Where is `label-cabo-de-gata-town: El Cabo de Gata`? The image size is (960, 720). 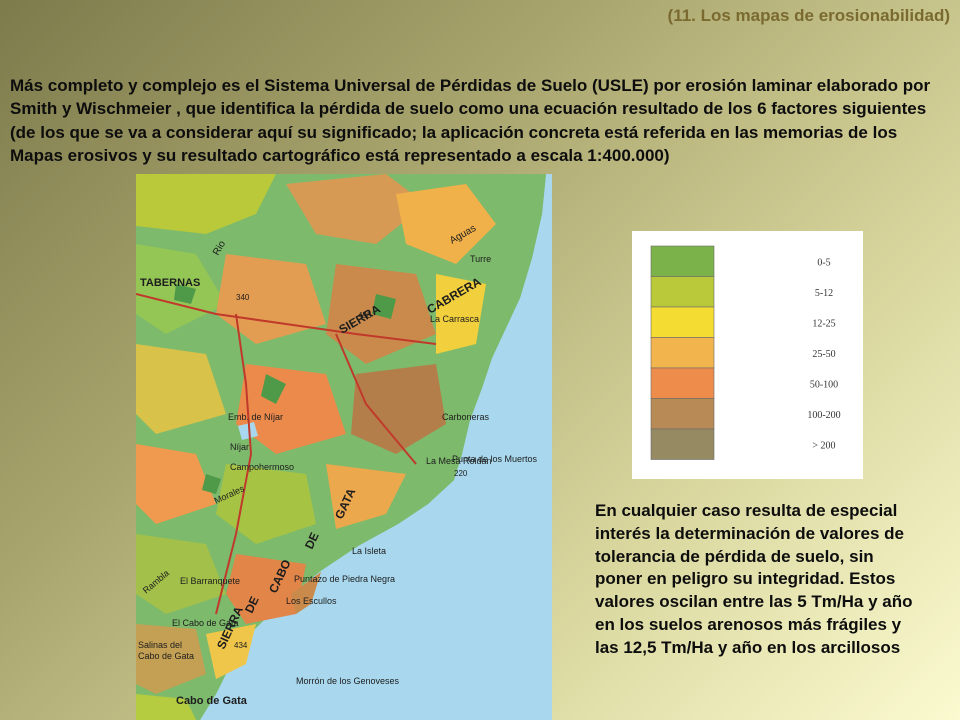
label-cabo-de-gata-town: El Cabo de Gata is located at coordinates (205, 623).